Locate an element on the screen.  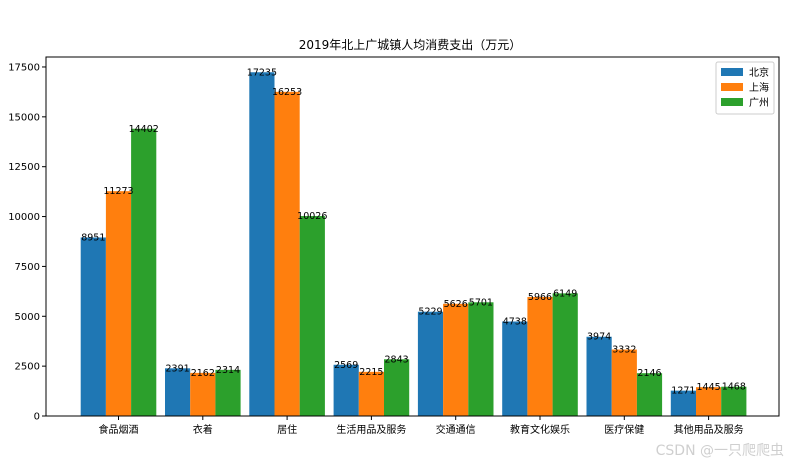
x-tick-label: 医疗保健 is located at coordinates (624, 429).